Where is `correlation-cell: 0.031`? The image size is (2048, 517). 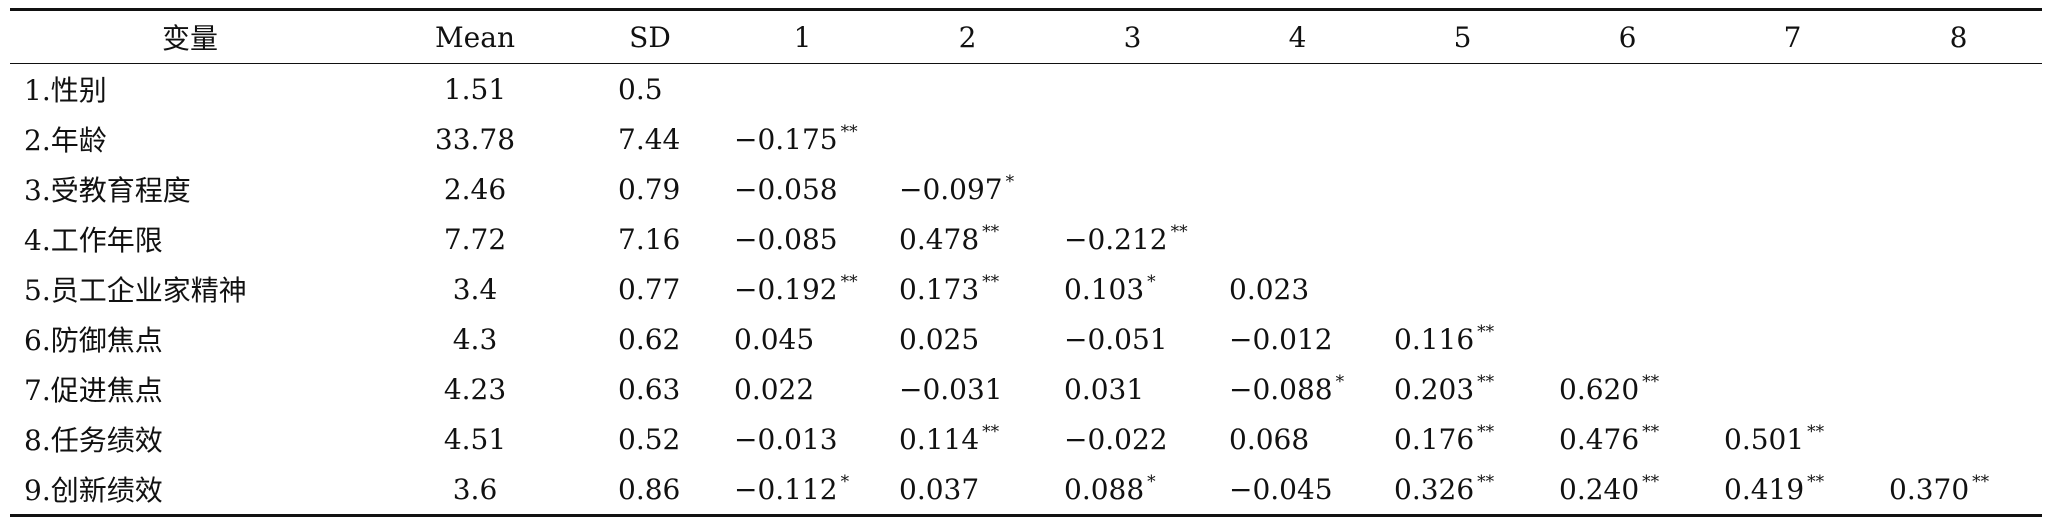 correlation-cell: 0.031 is located at coordinates (1132, 389).